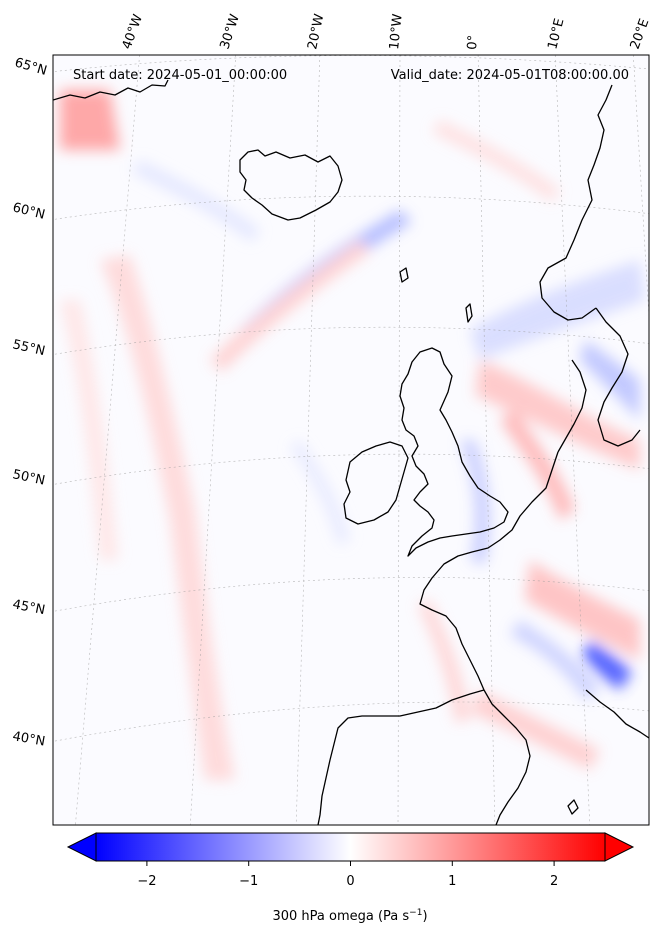  Describe the element at coordinates (535, 730) in the screenshot. I see `iberia-red` at that location.